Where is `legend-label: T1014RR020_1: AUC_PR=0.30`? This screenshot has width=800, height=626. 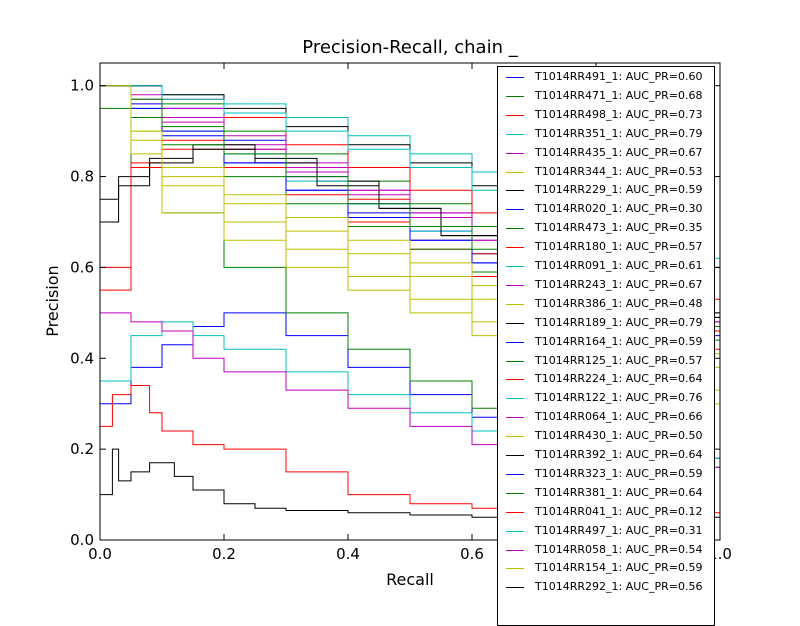
legend-label: T1014RR020_1: AUC_PR=0.30 is located at coordinates (619, 209).